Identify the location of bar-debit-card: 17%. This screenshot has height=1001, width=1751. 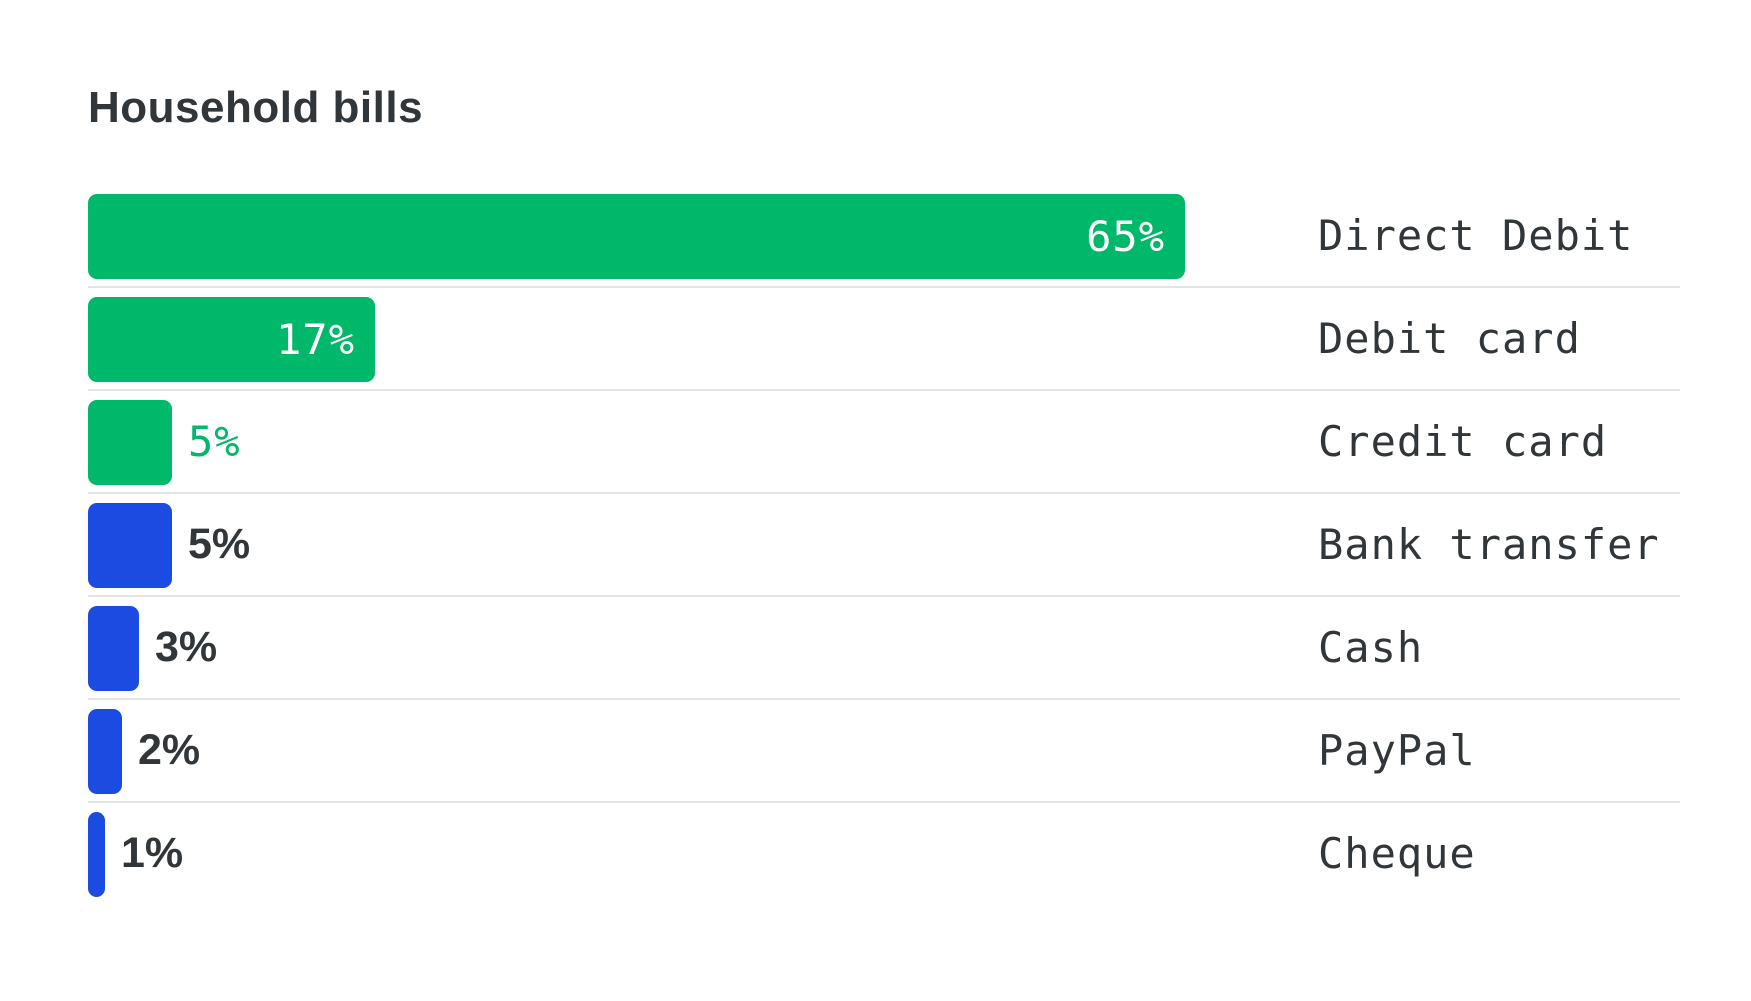
(231, 339).